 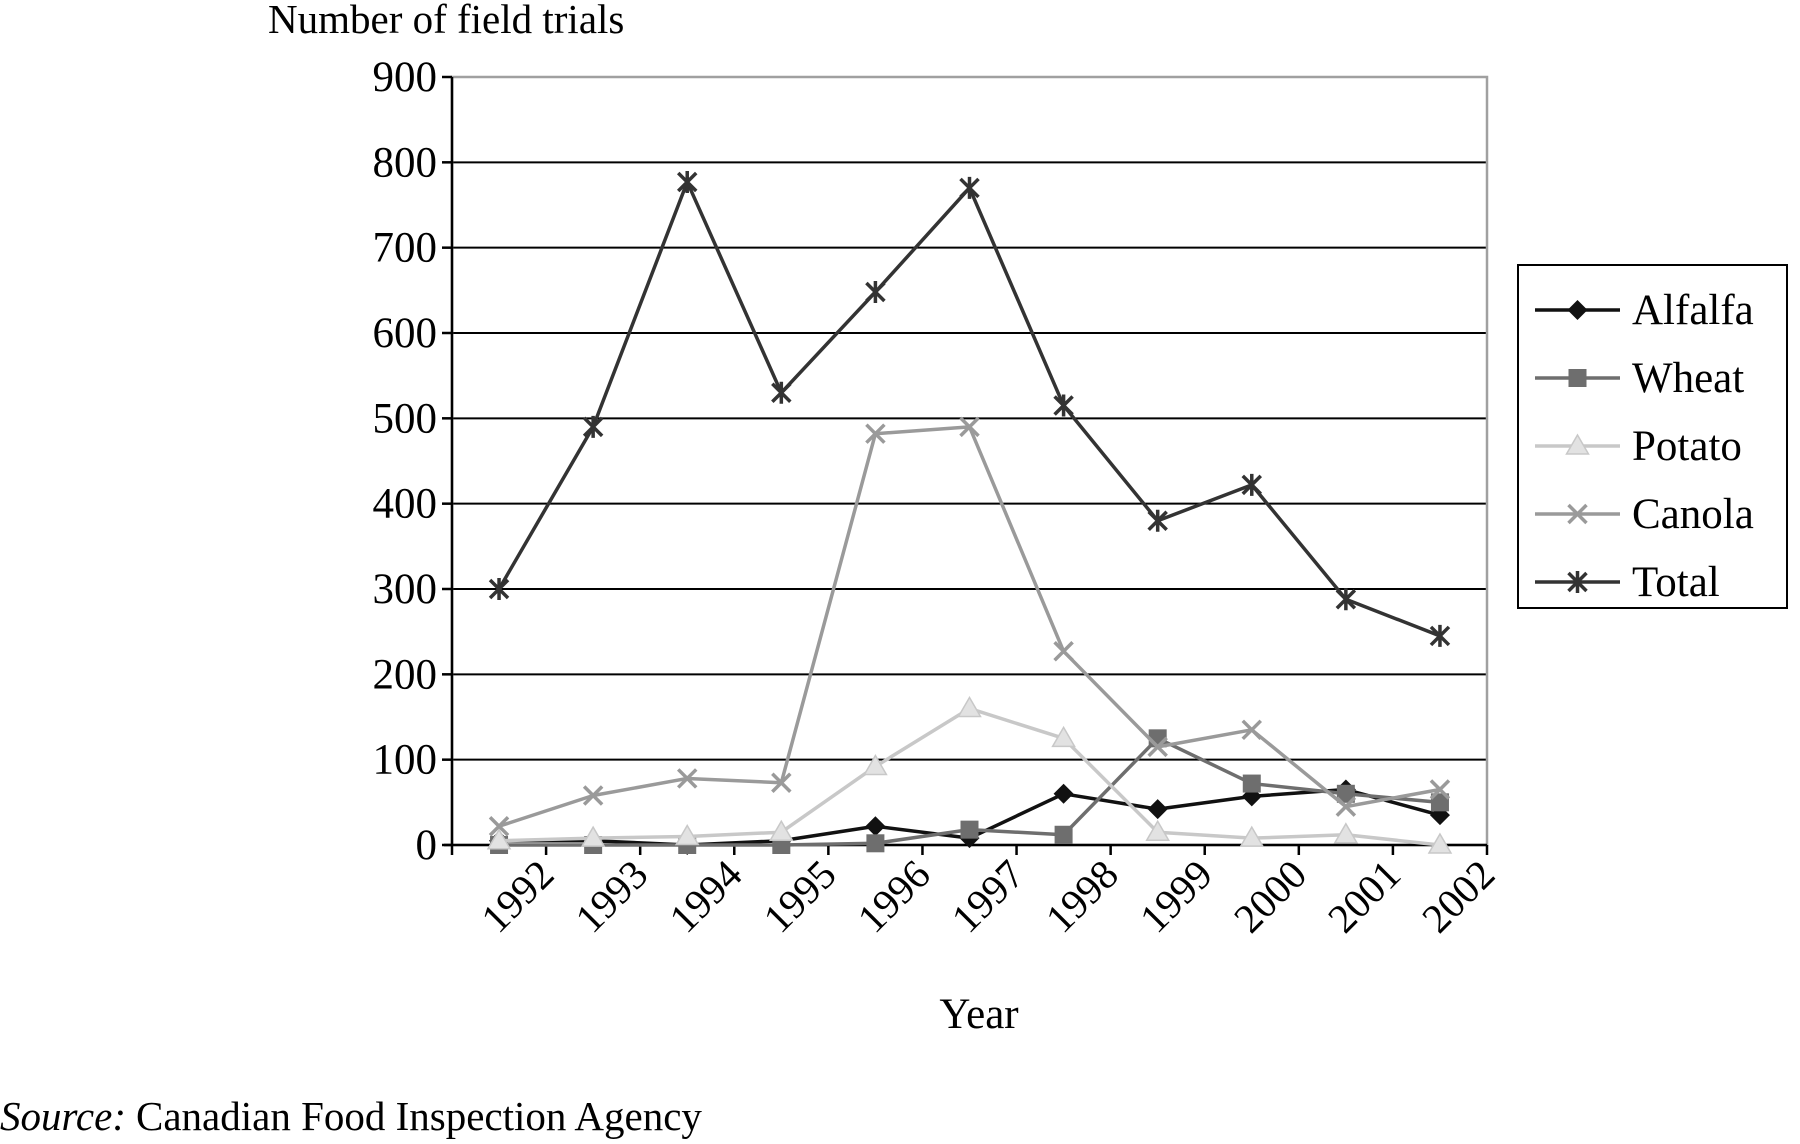 I want to click on point-potato-1992, so click(x=499, y=839).